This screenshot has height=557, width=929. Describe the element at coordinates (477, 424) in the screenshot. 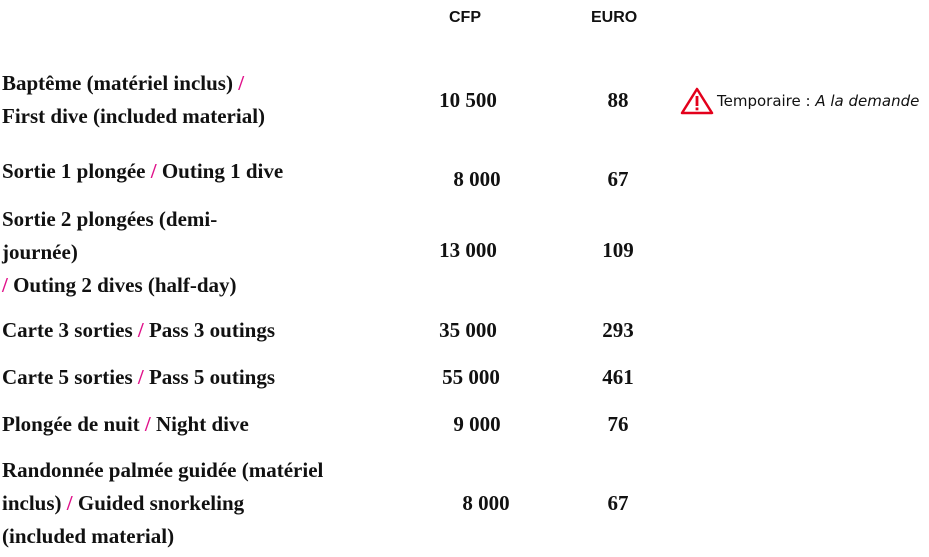

I see `row-cfp: 9 000` at that location.